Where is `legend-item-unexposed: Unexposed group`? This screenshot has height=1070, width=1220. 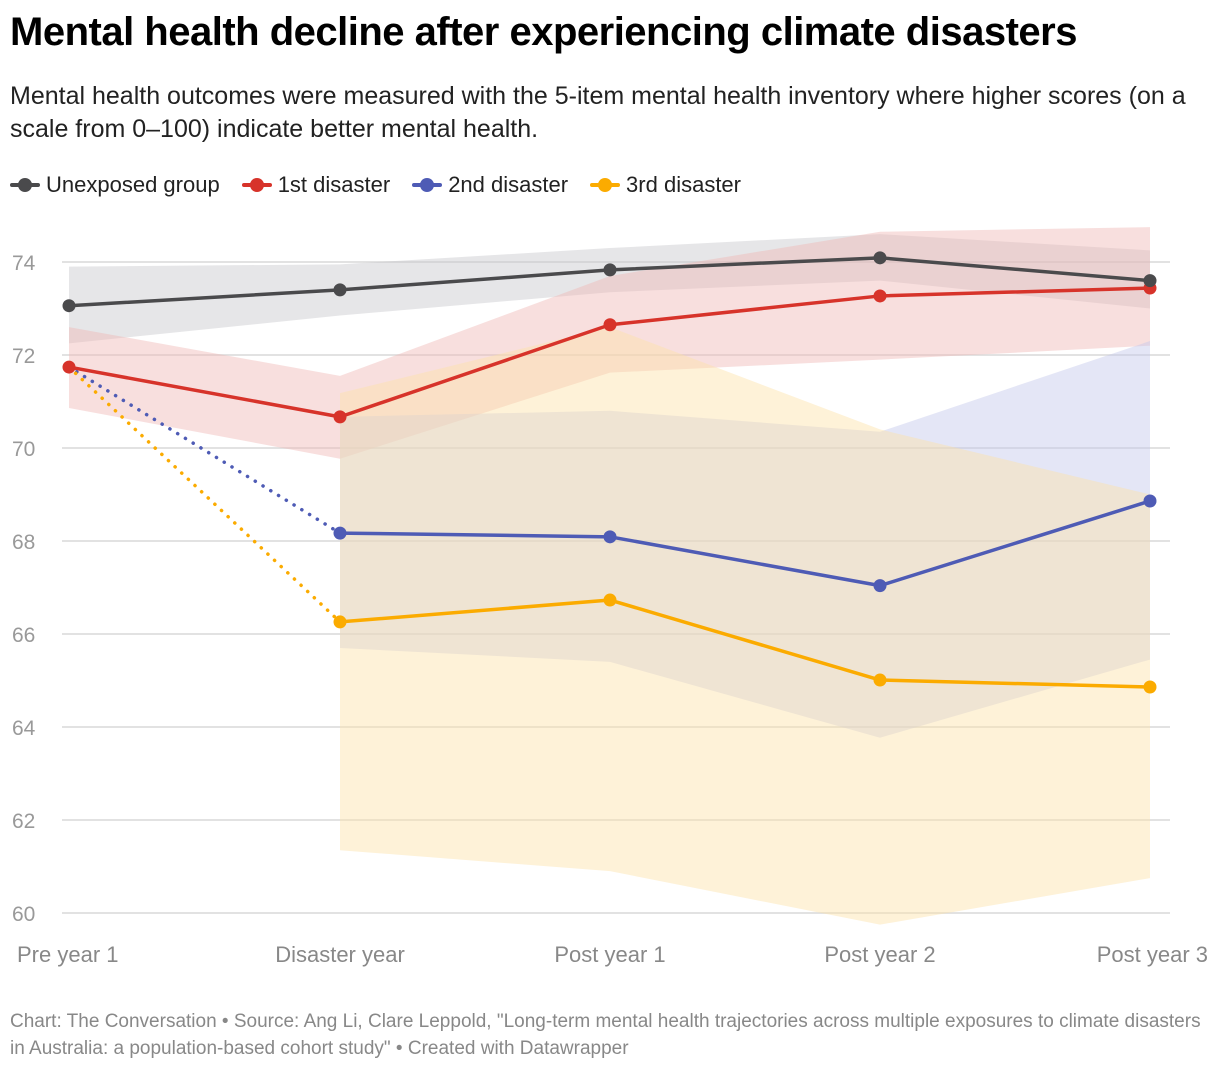 legend-item-unexposed: Unexposed group is located at coordinates (115, 185).